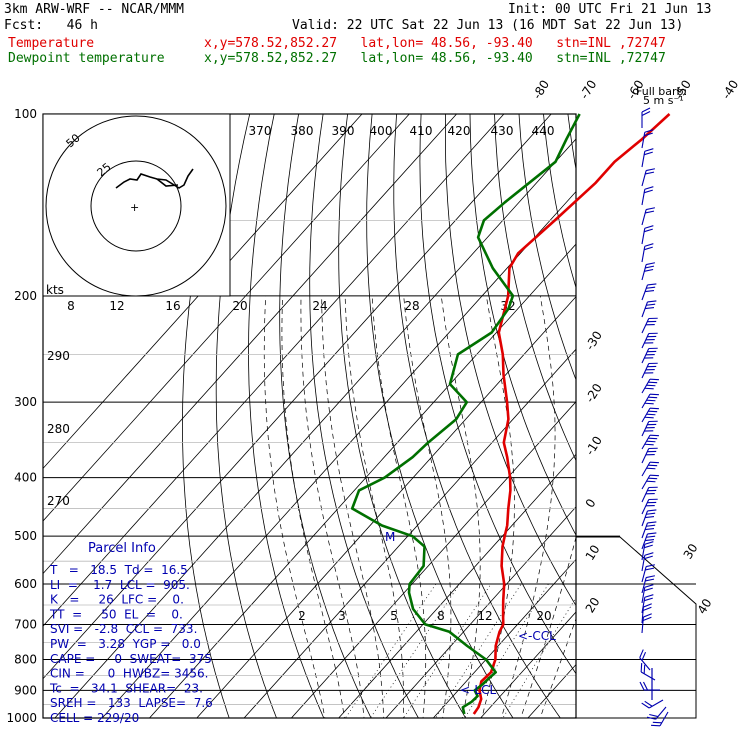 This screenshot has width=740, height=740. Describe the element at coordinates (342, 616) in the screenshot. I see `mixing-ratio-label-lower: 3` at that location.